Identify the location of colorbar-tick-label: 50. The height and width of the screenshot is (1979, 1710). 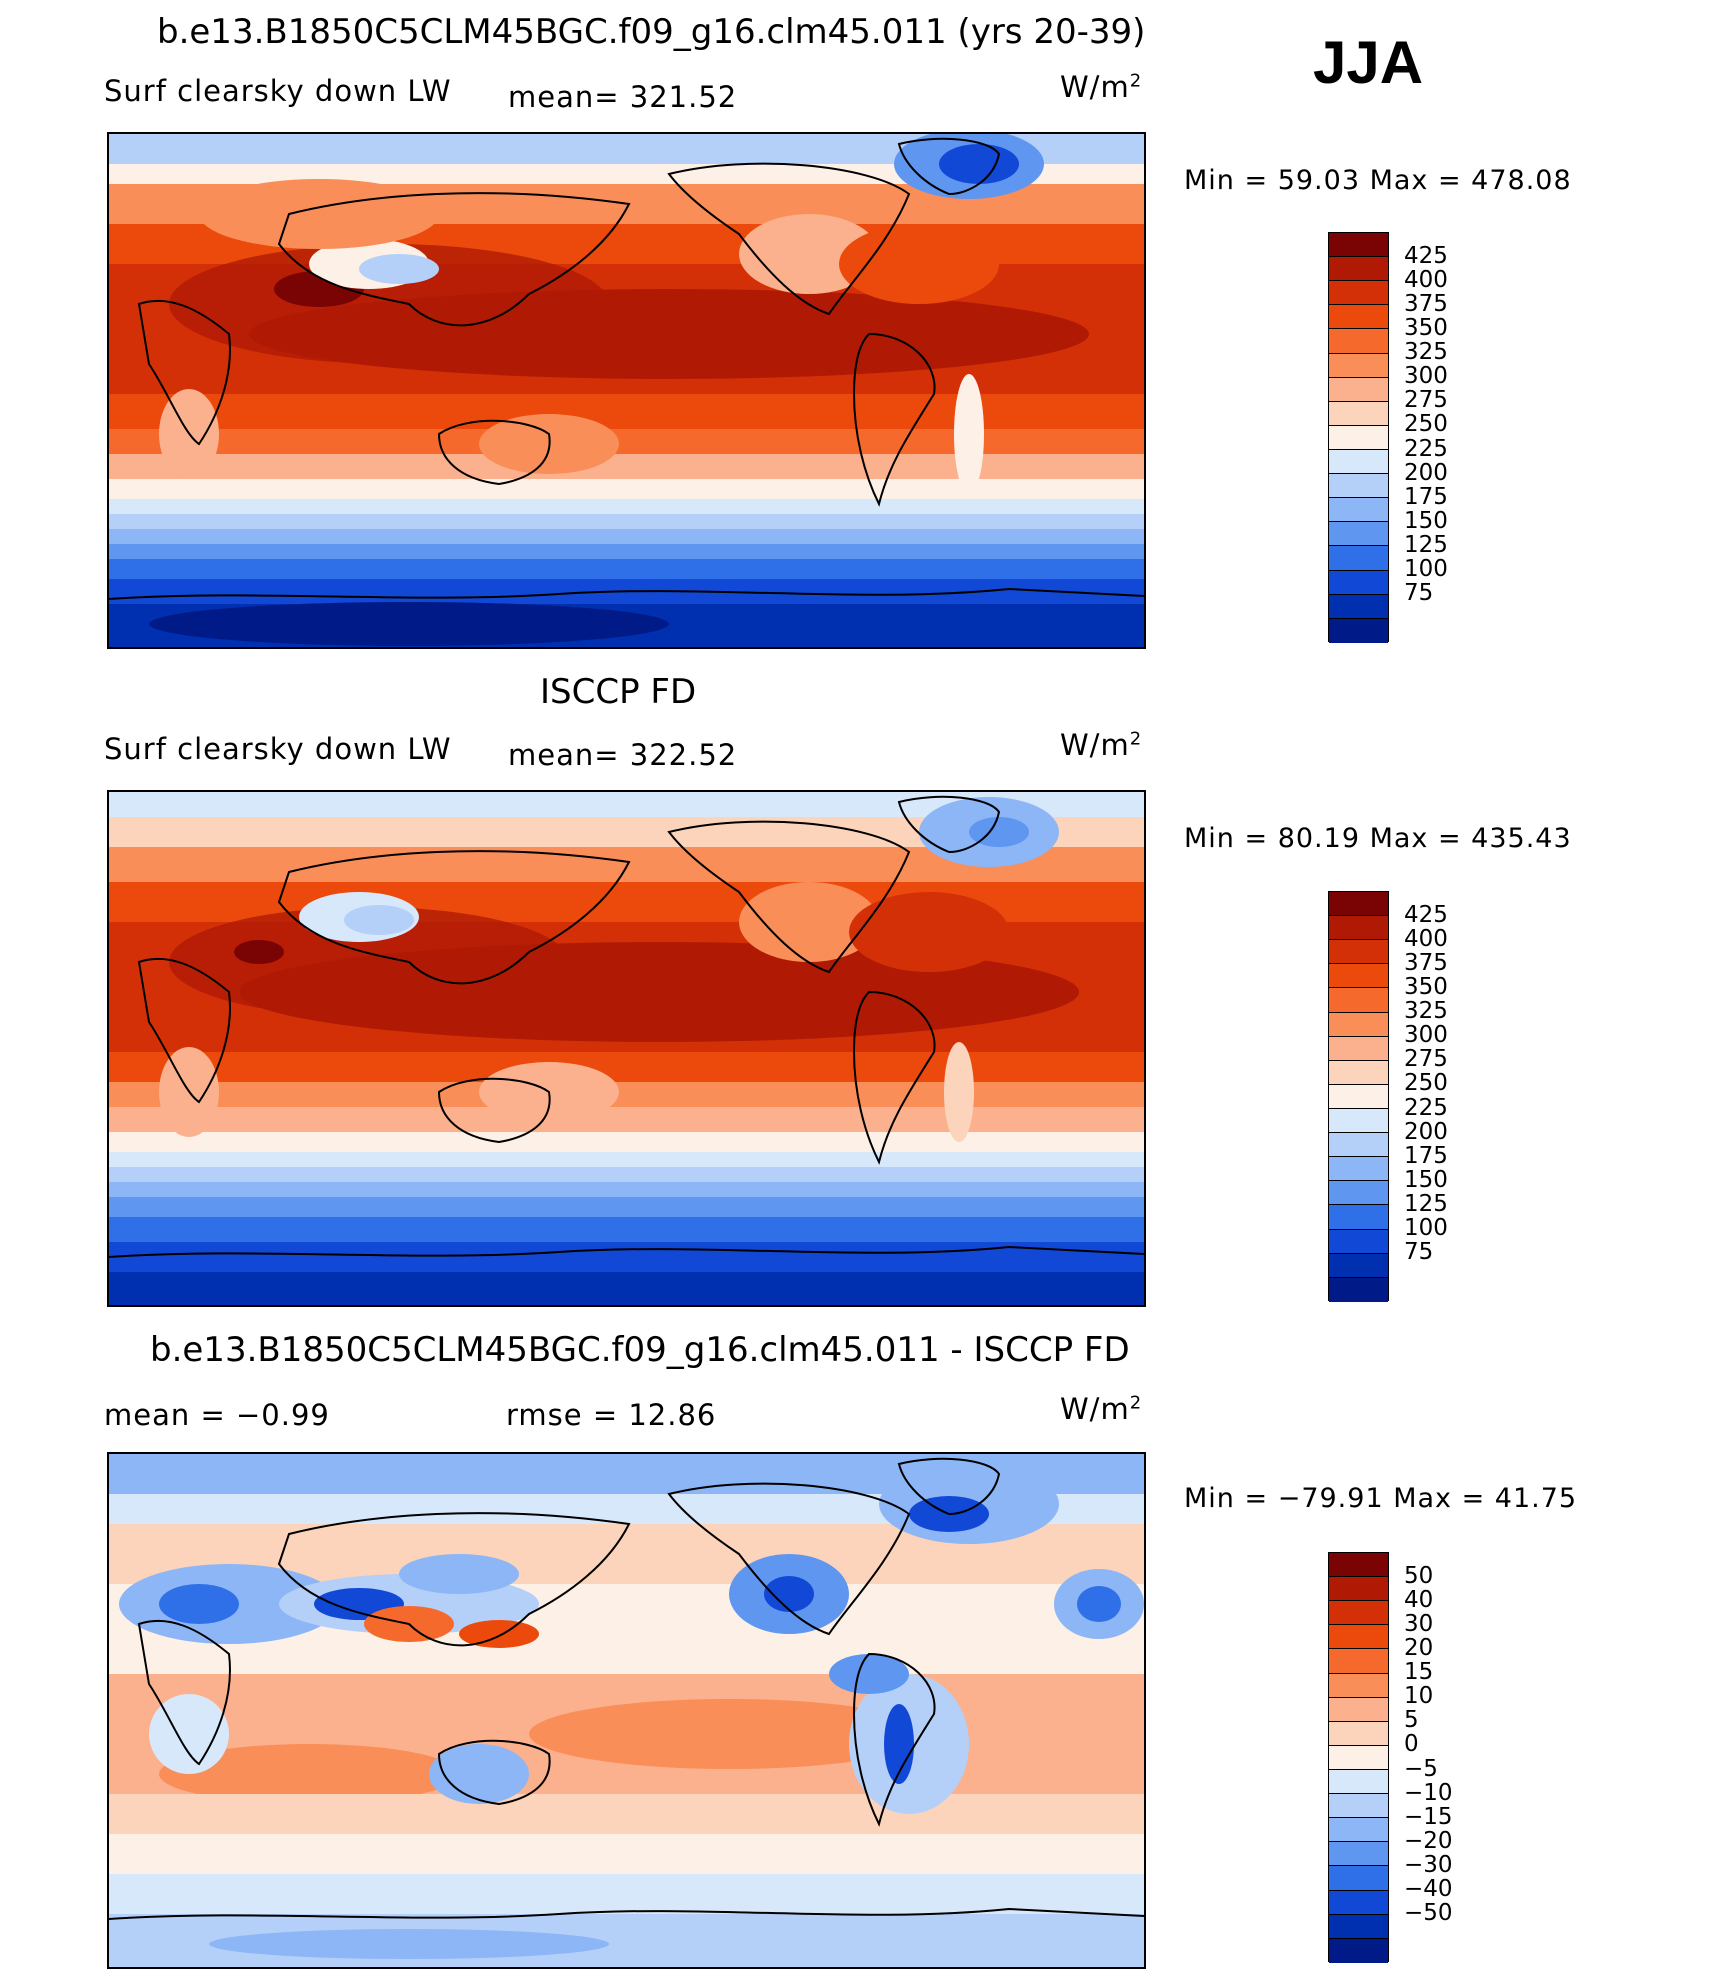
(1419, 1575).